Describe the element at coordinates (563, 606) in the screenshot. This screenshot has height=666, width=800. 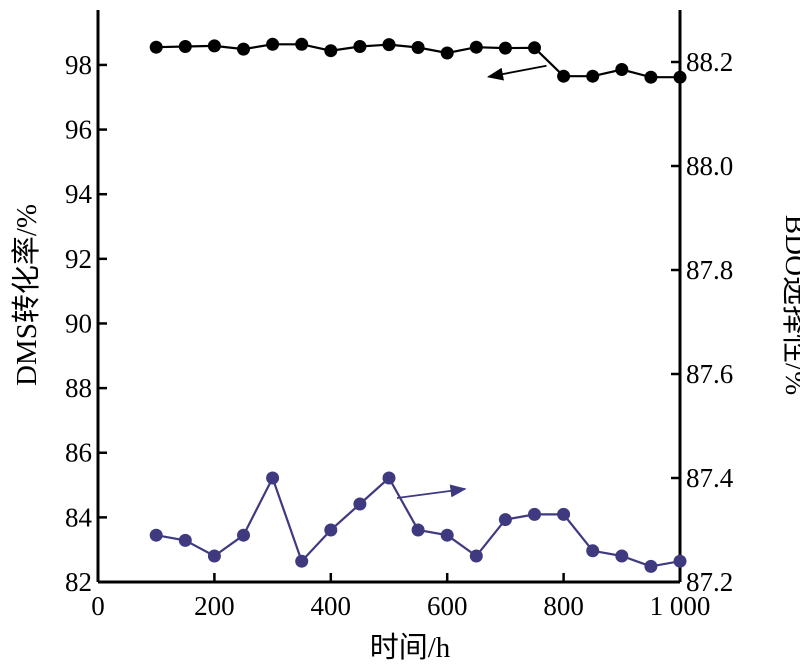
I see `x-tick-label: 800` at that location.